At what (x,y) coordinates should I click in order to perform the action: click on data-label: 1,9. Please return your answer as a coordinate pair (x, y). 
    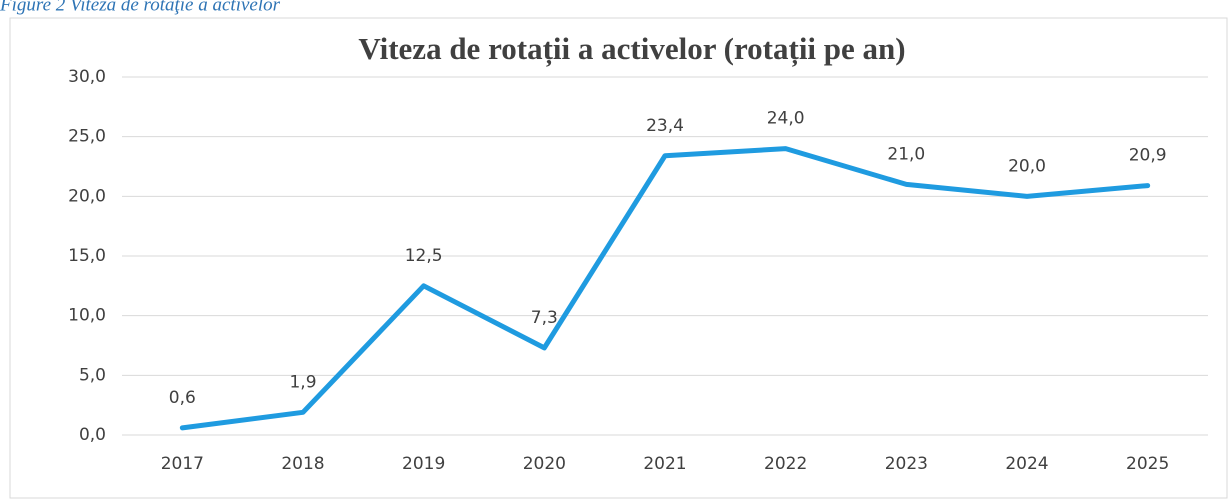
    Looking at the image, I should click on (302, 382).